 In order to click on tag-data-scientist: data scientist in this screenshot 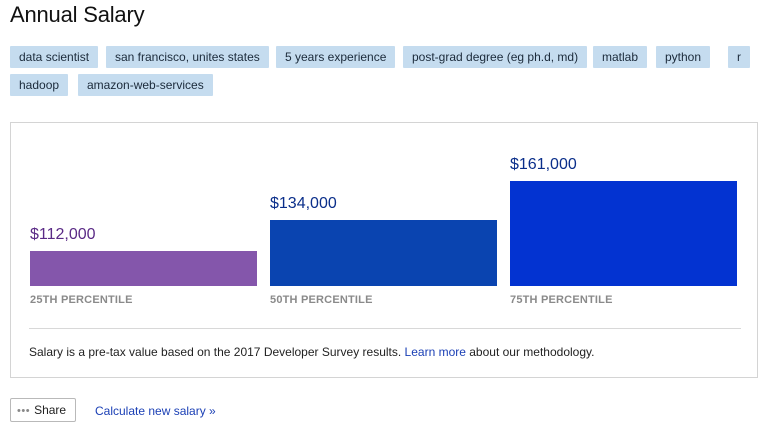, I will do `click(54, 57)`.